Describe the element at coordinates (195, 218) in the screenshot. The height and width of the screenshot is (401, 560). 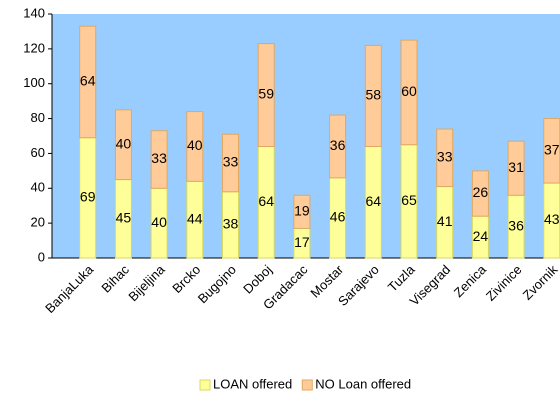
I see `data-label: 44` at that location.